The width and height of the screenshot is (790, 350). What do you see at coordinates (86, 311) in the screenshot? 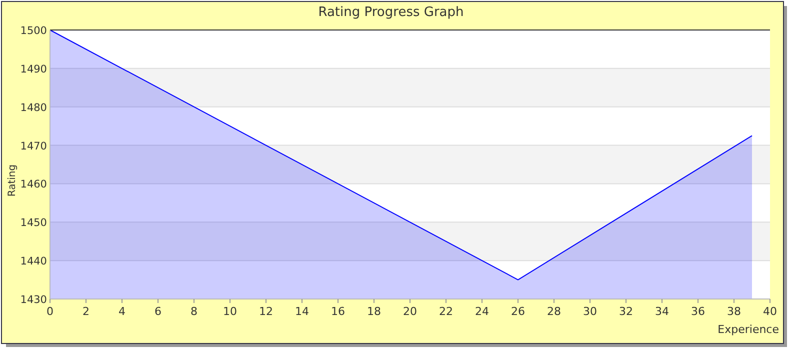
I see `x-tick-label: 2` at bounding box center [86, 311].